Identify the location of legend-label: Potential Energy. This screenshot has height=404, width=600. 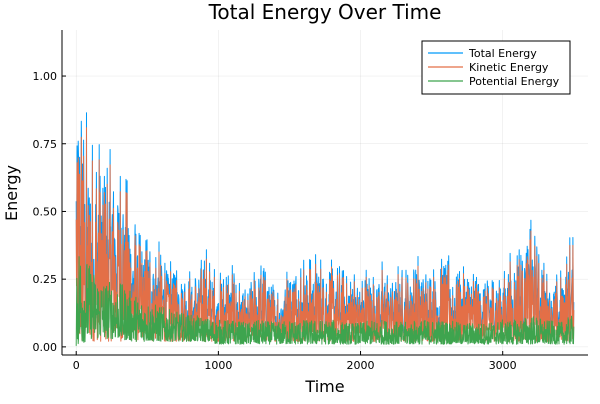
(514, 81).